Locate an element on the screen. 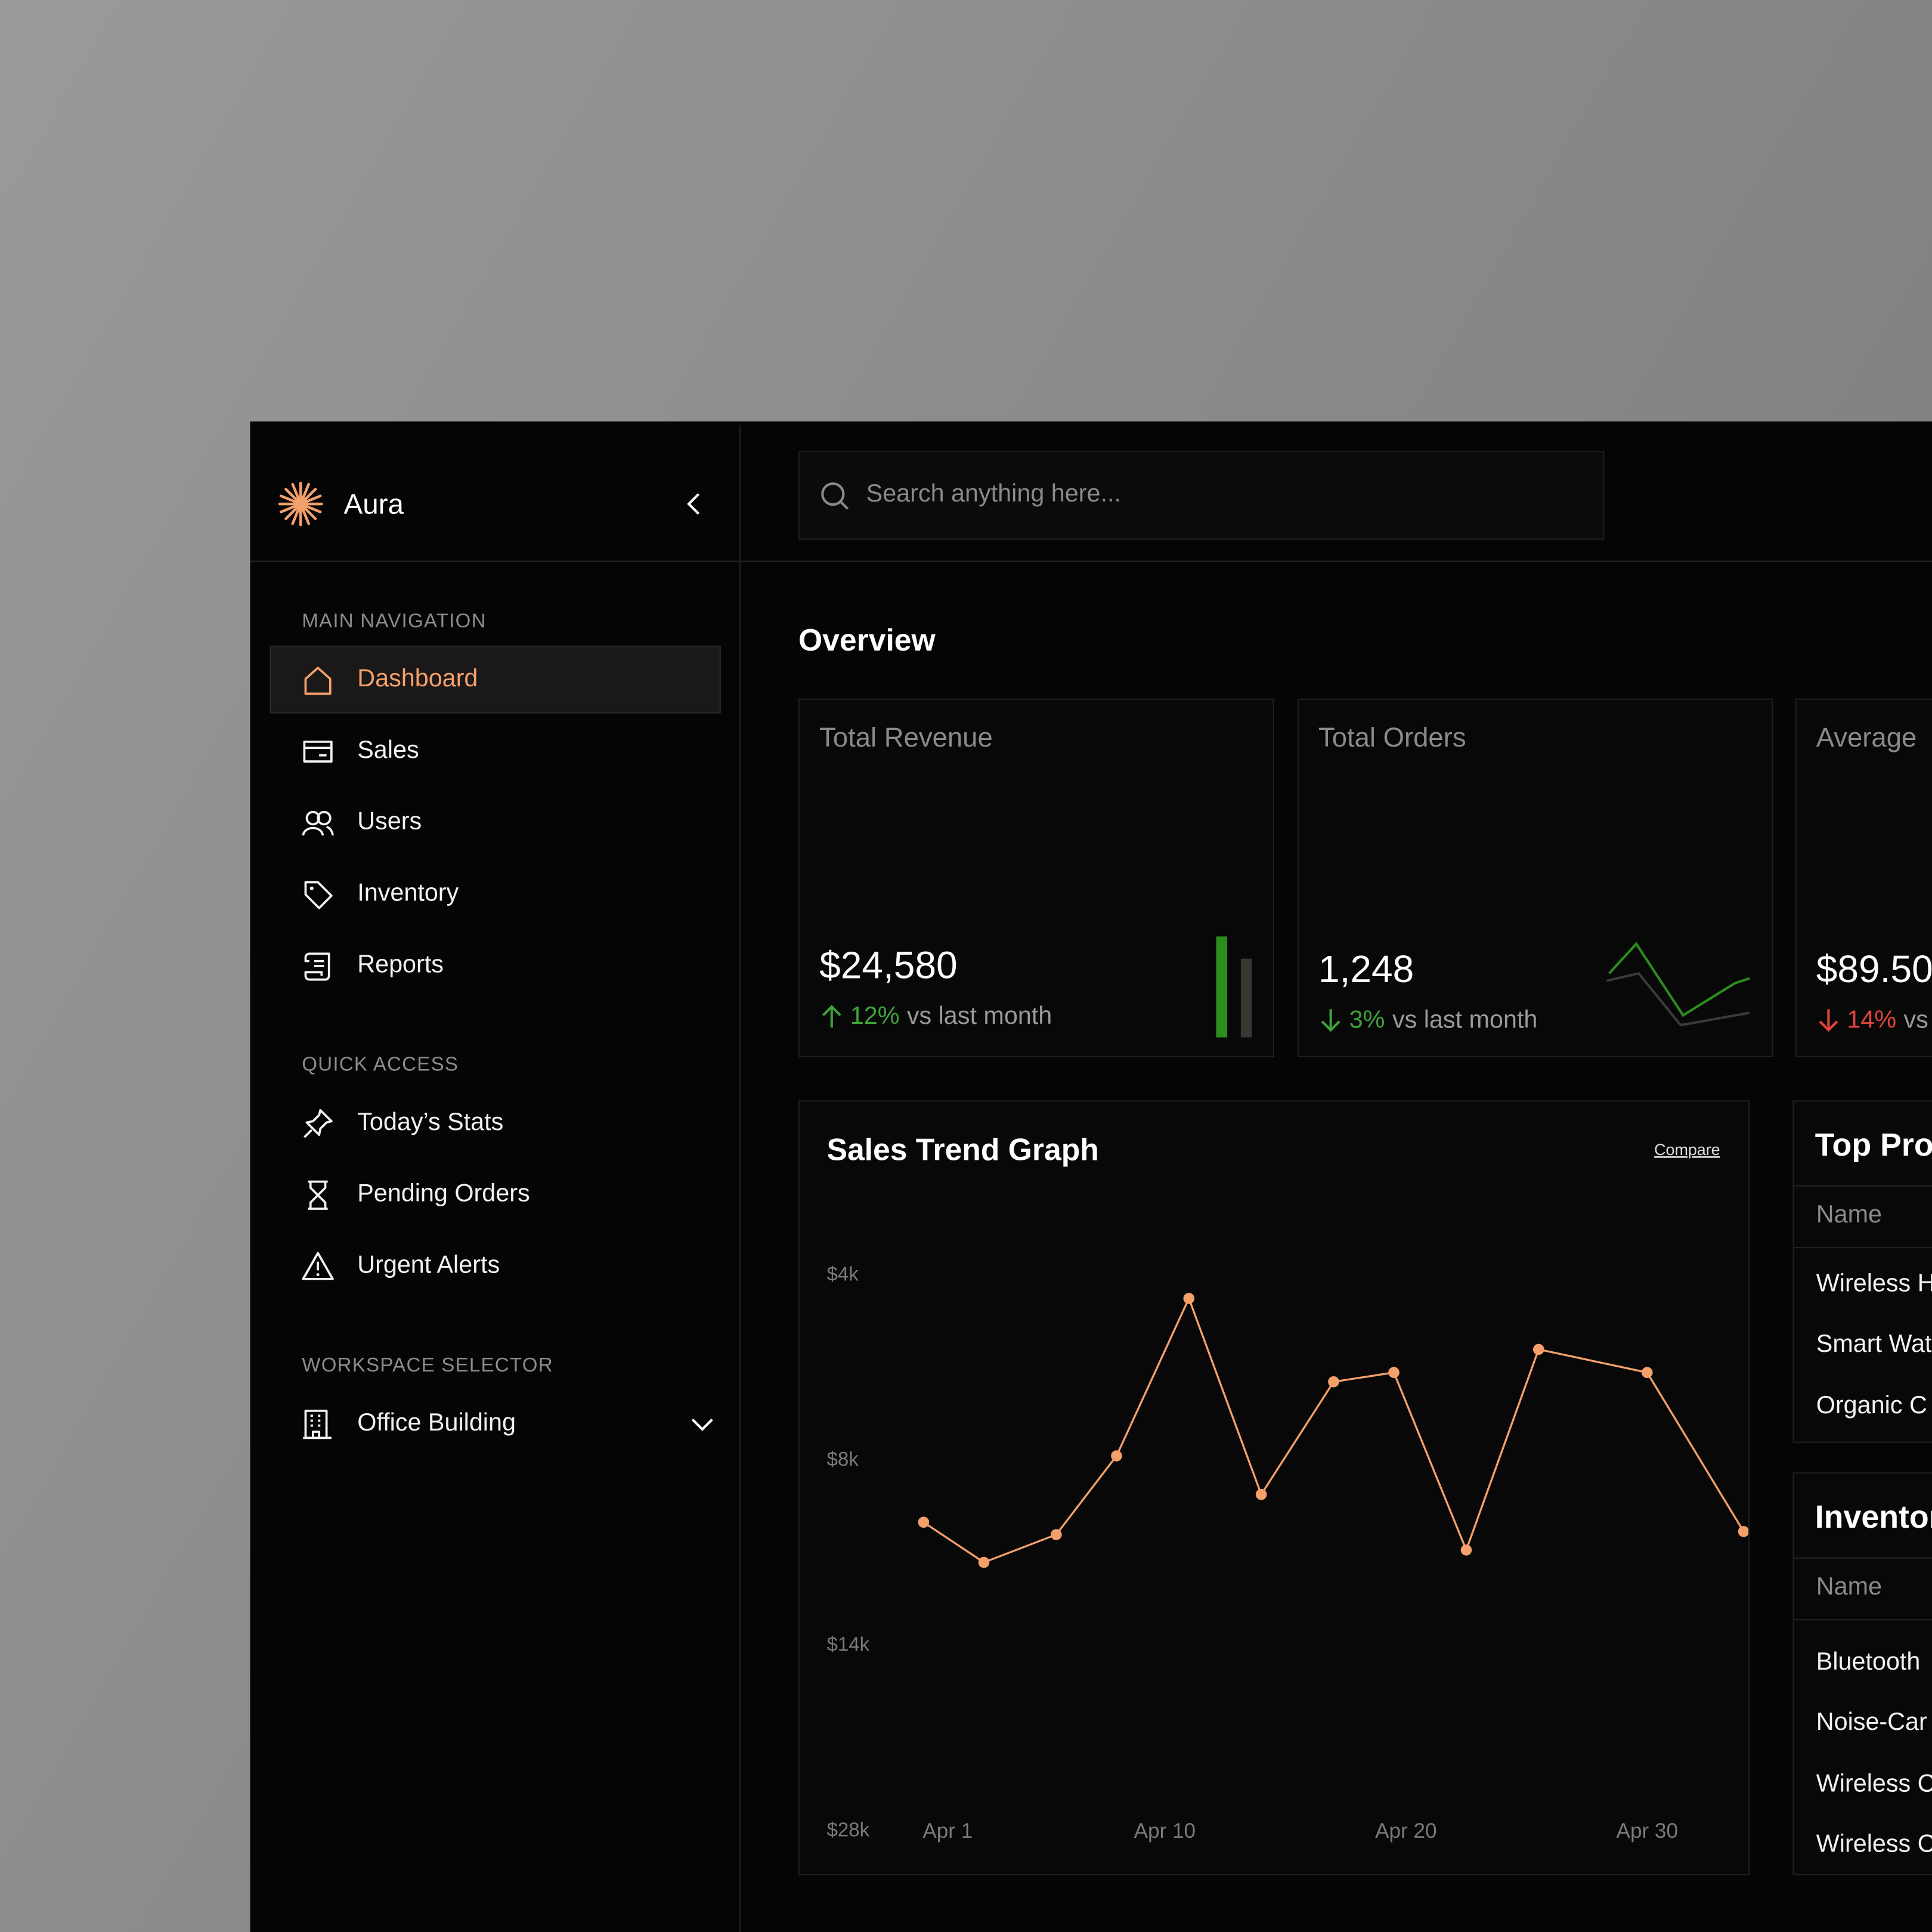 This screenshot has height=1932, width=1932. dropdown-chevron is located at coordinates (702, 1424).